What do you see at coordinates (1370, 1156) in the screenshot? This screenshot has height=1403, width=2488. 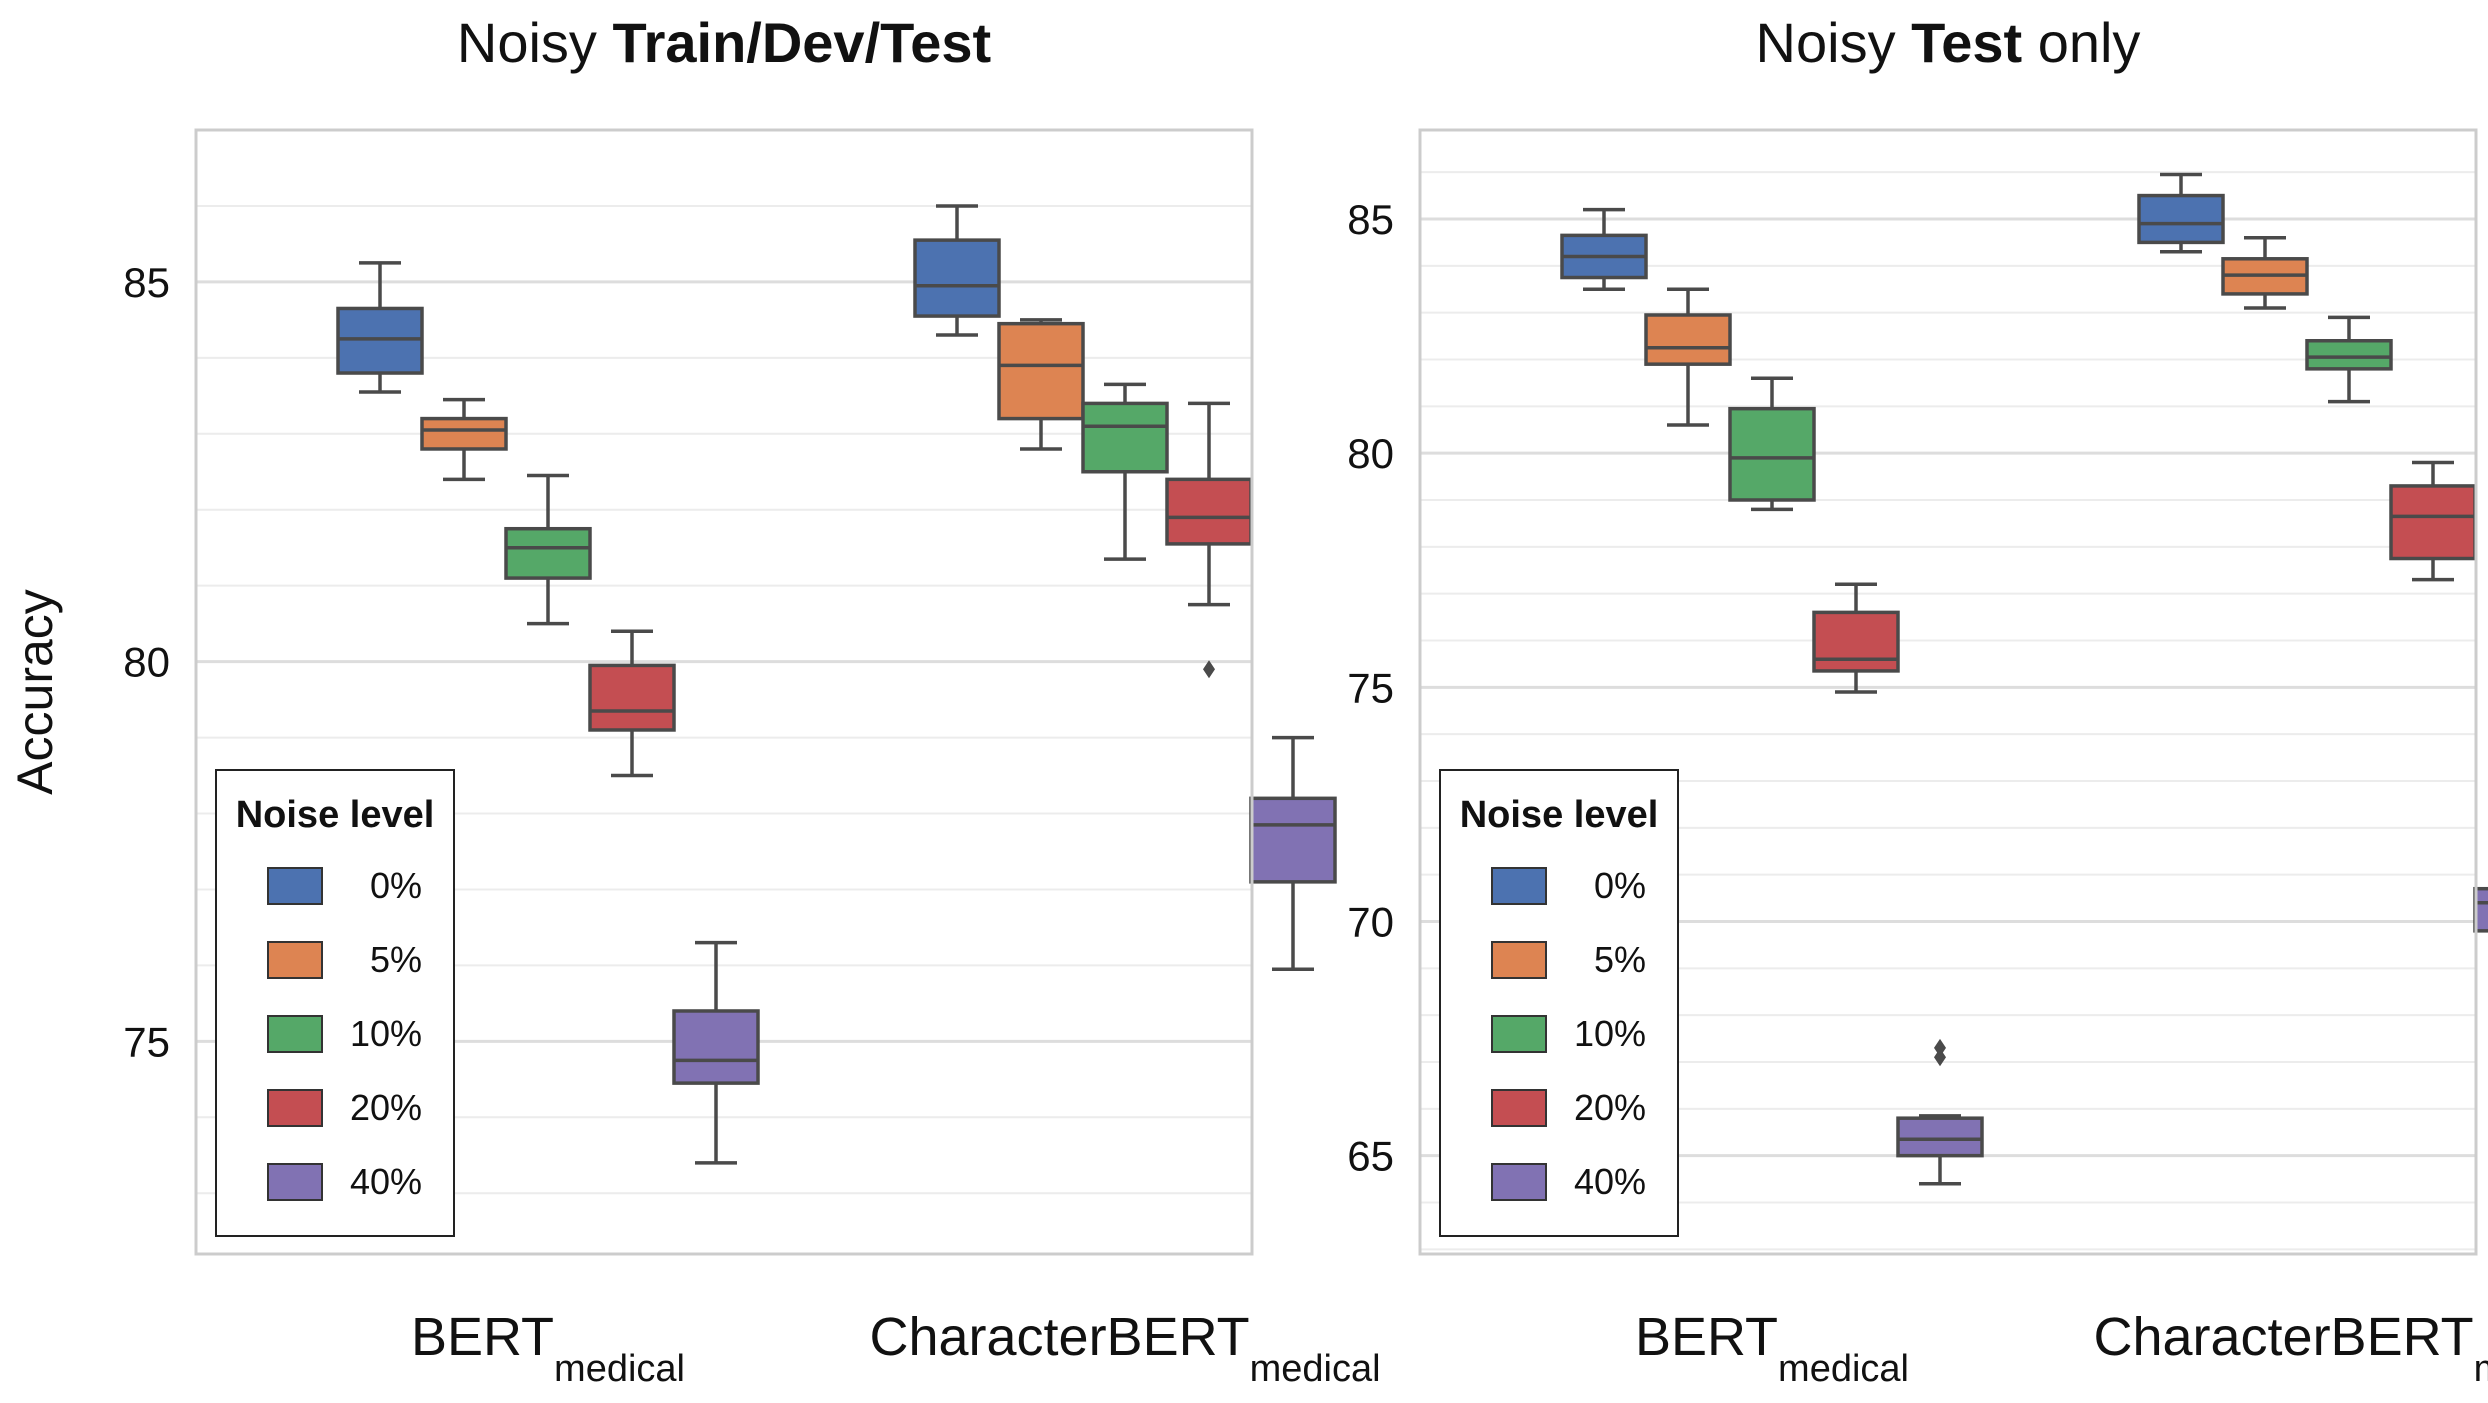 I see `y-tick-label: 65` at bounding box center [1370, 1156].